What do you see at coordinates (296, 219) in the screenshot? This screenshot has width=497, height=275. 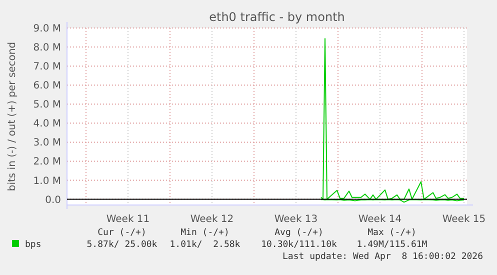 I see `x-tick-label: Week 13` at bounding box center [296, 219].